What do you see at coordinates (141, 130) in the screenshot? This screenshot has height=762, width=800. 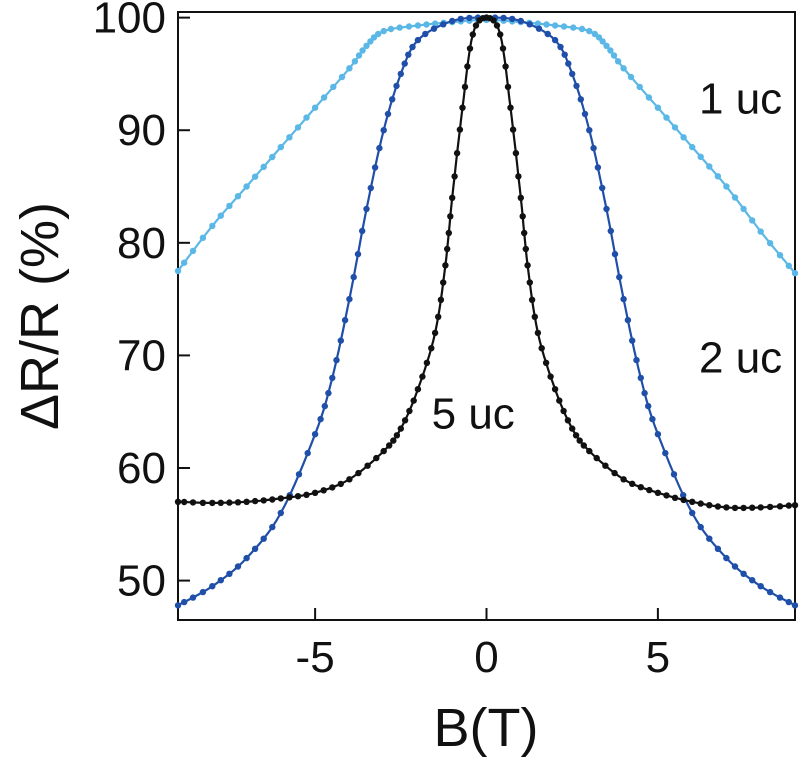 I see `y-tick-label: 90` at bounding box center [141, 130].